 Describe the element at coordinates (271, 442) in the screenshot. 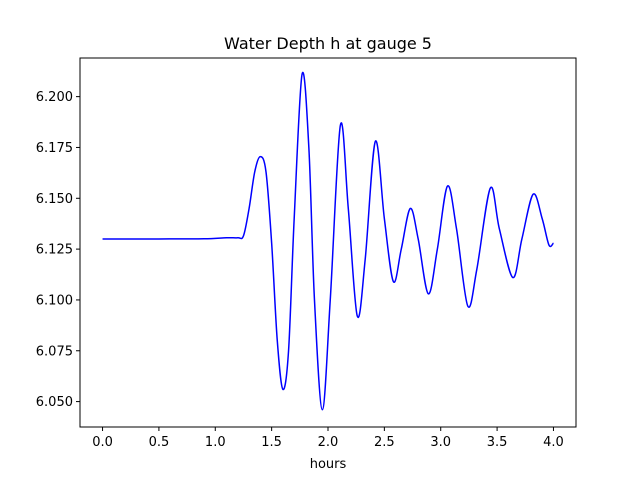

I see `x-tick-label: 1.5` at that location.